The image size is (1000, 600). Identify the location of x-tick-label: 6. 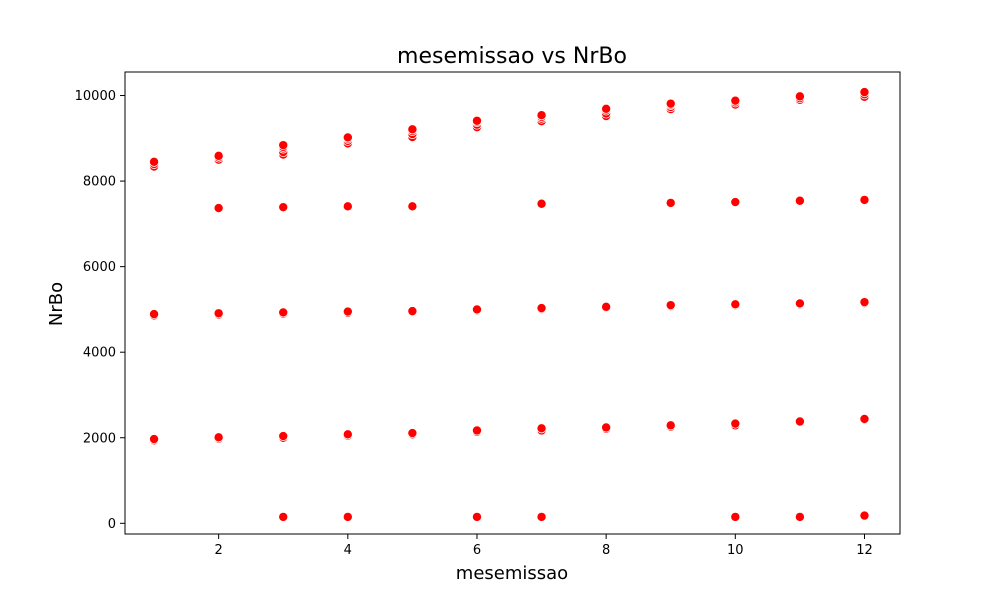
(477, 550).